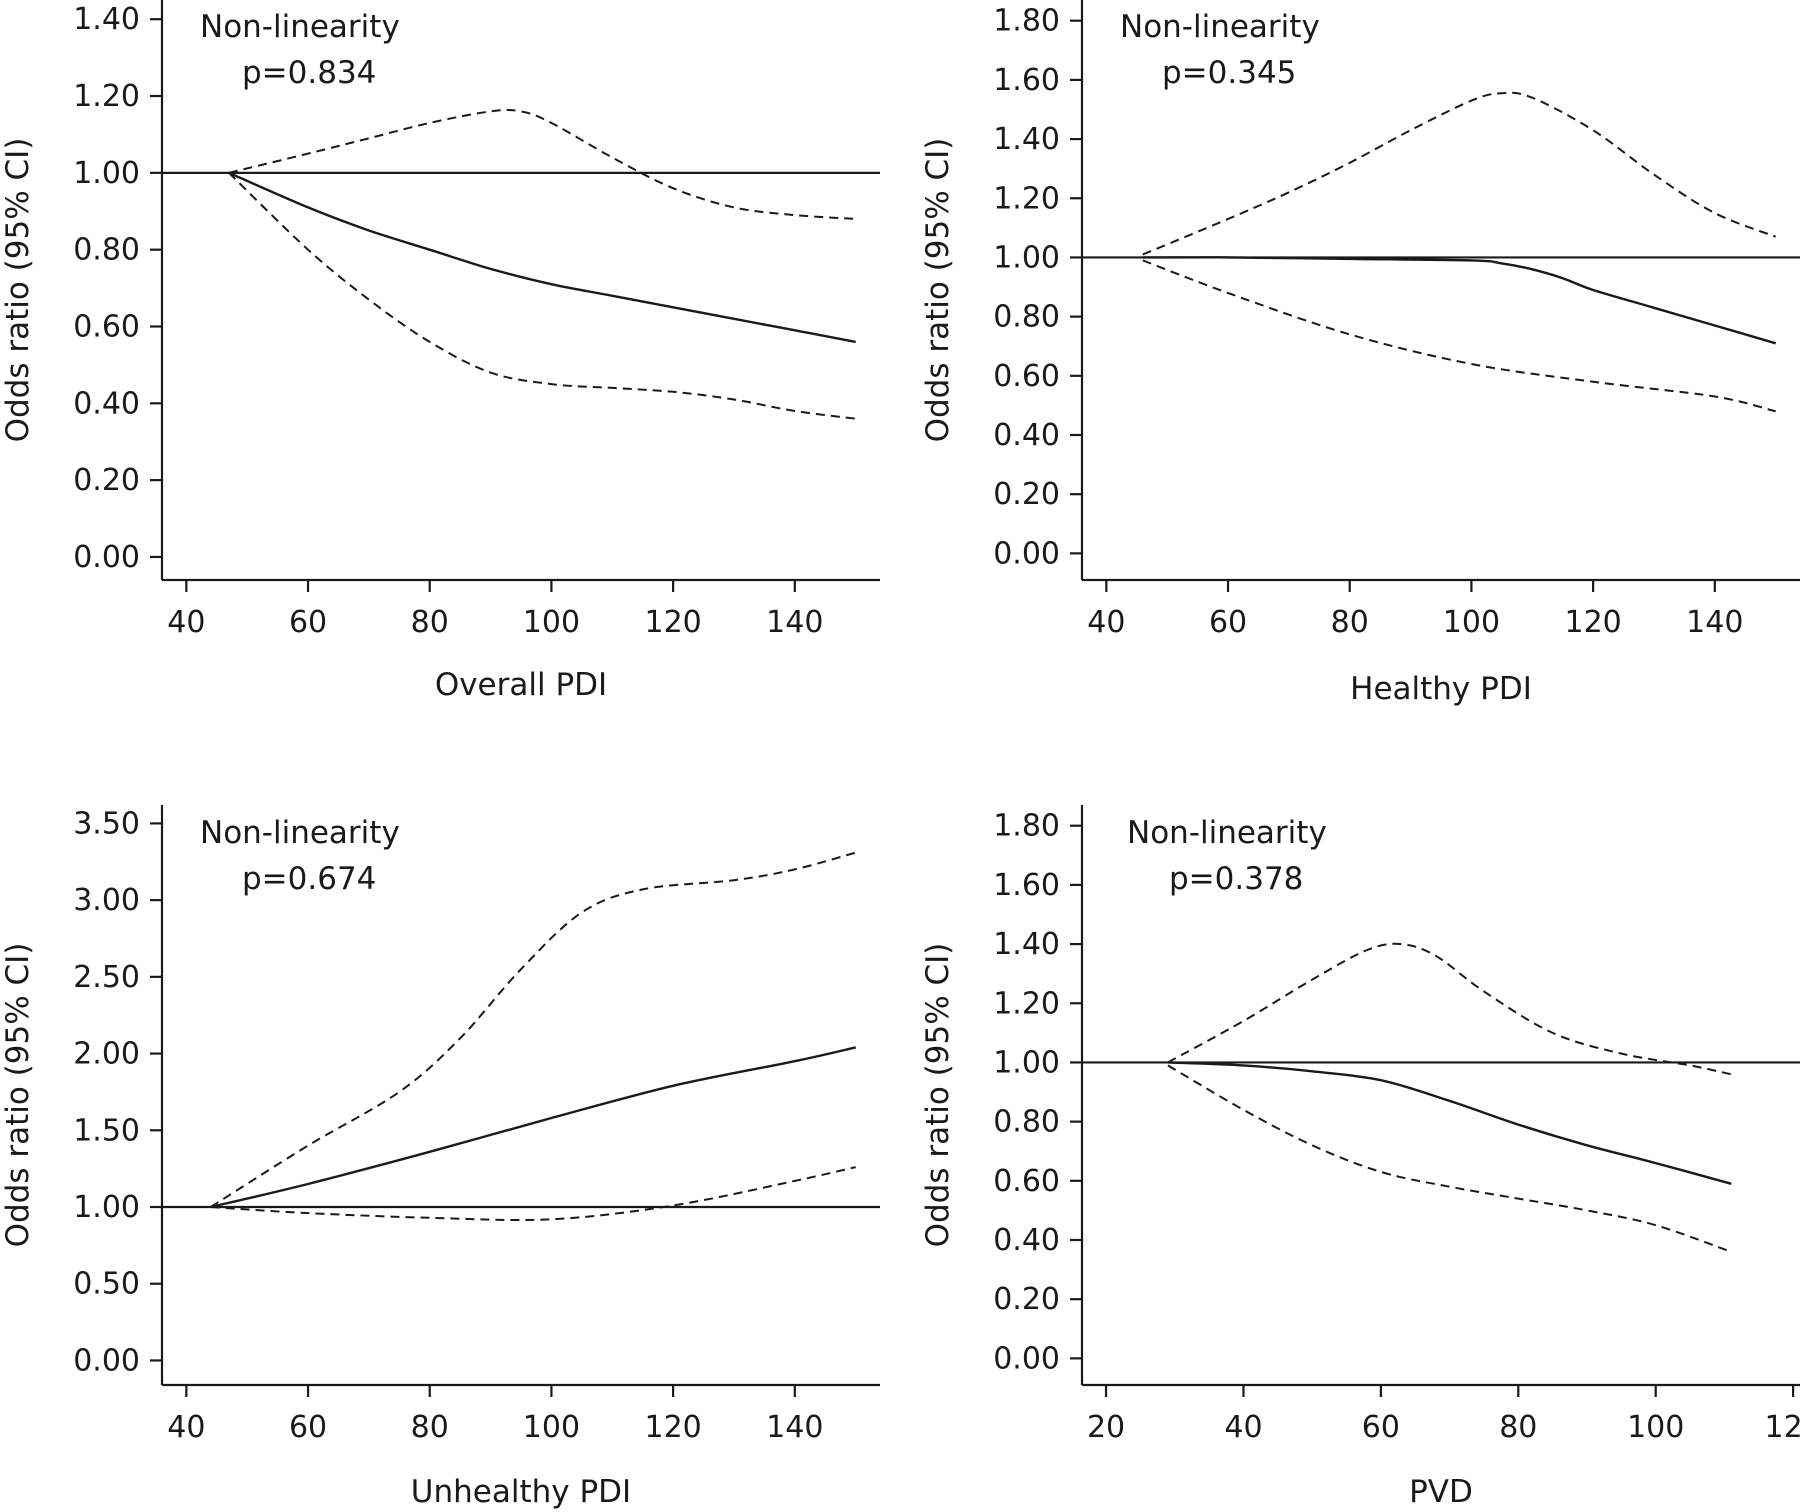  Describe the element at coordinates (309, 879) in the screenshot. I see `p-value-label: p=0.674` at that location.